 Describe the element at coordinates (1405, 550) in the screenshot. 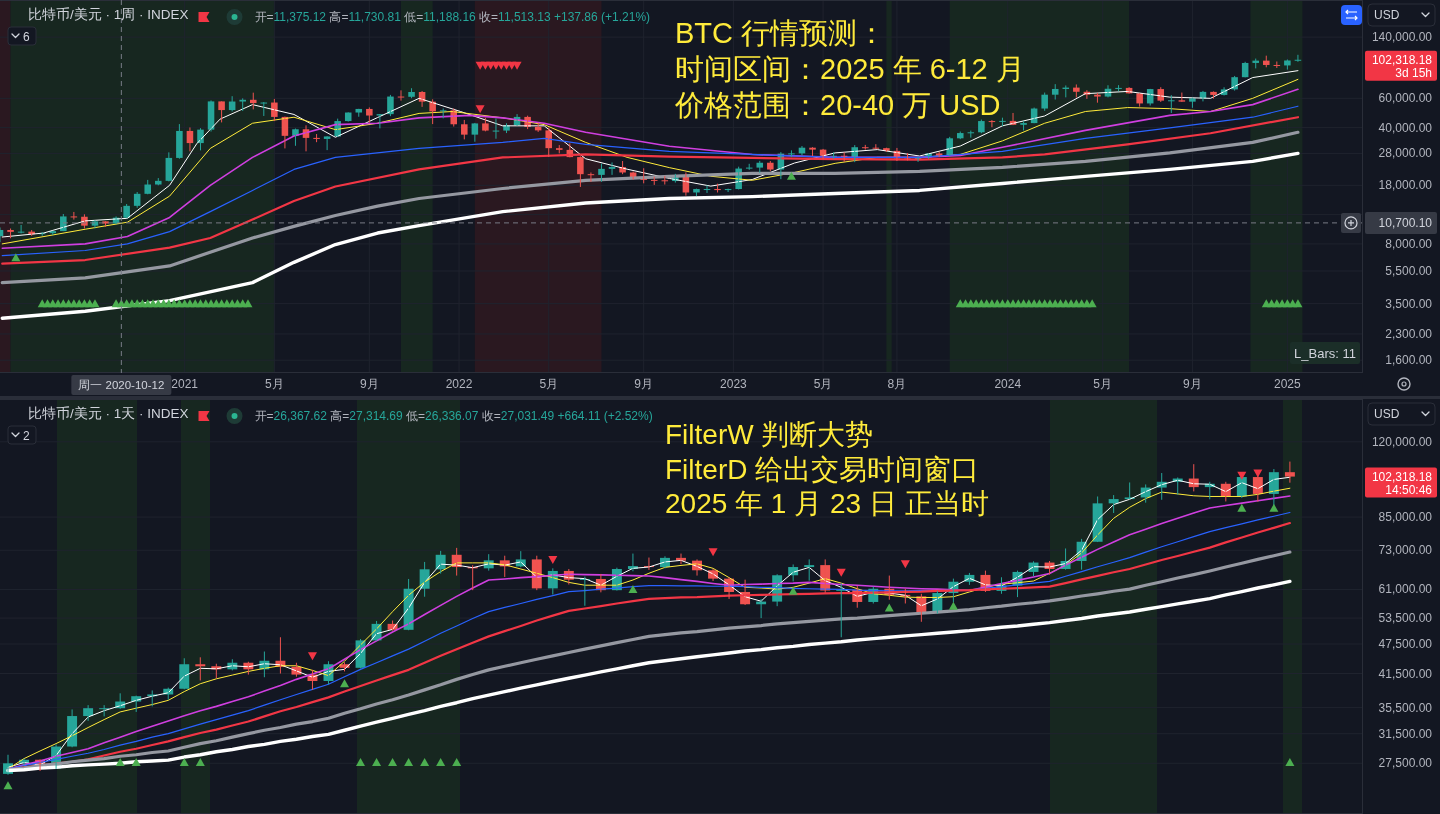

I see `y-tick-label: 73,000.00` at that location.